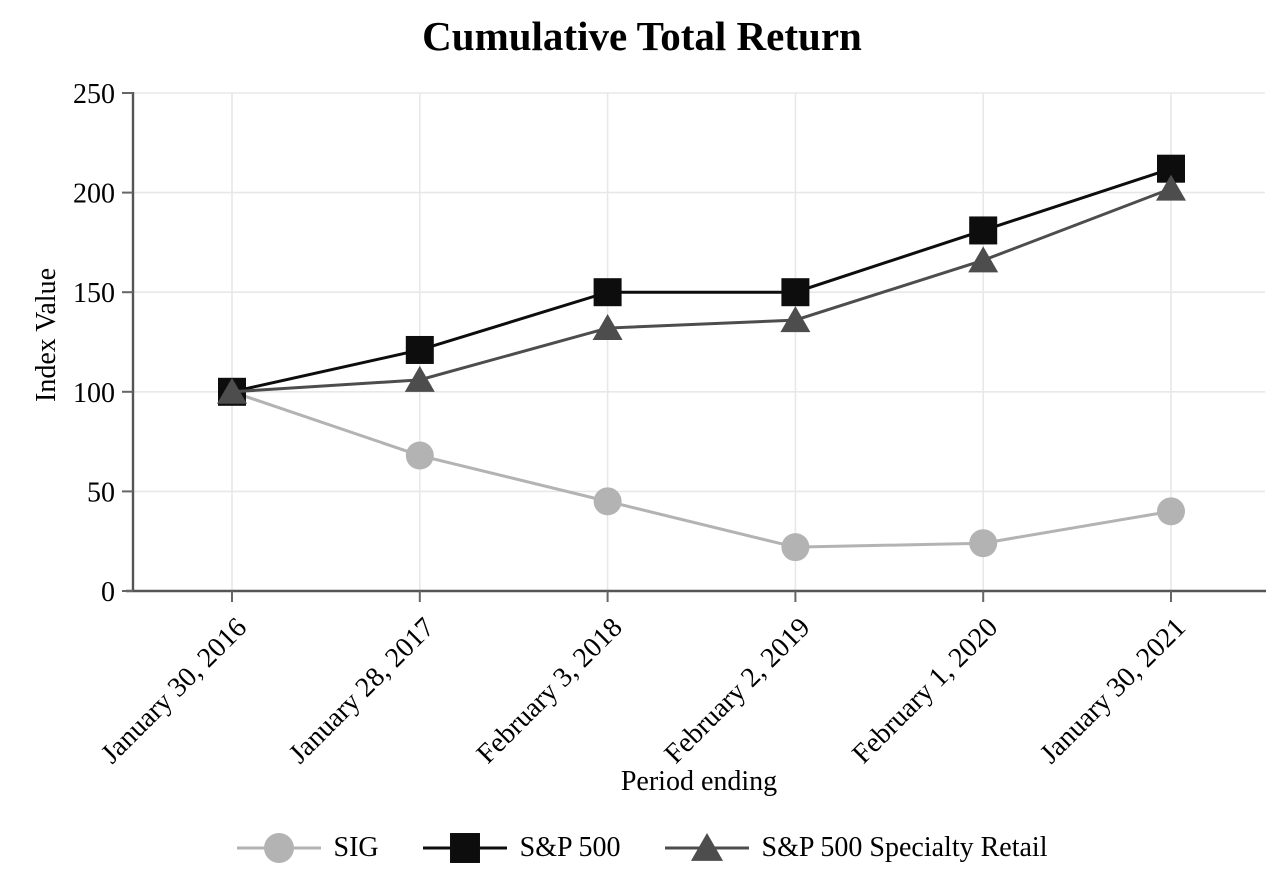  Describe the element at coordinates (101, 492) in the screenshot. I see `y-tick-label: 50` at that location.